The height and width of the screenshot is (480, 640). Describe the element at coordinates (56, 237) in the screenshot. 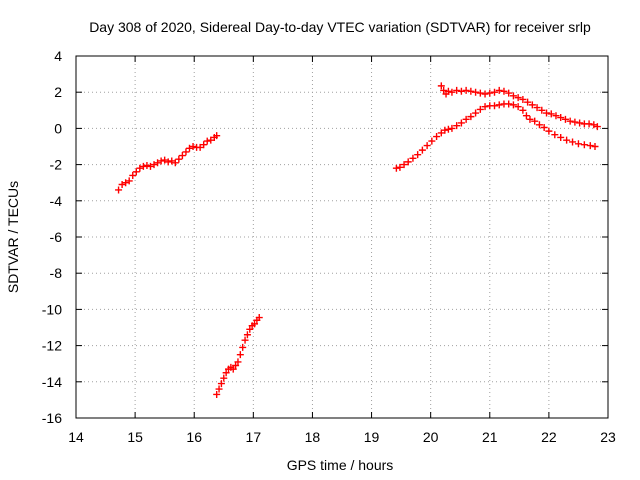

I see `y-tick-label: -6` at that location.